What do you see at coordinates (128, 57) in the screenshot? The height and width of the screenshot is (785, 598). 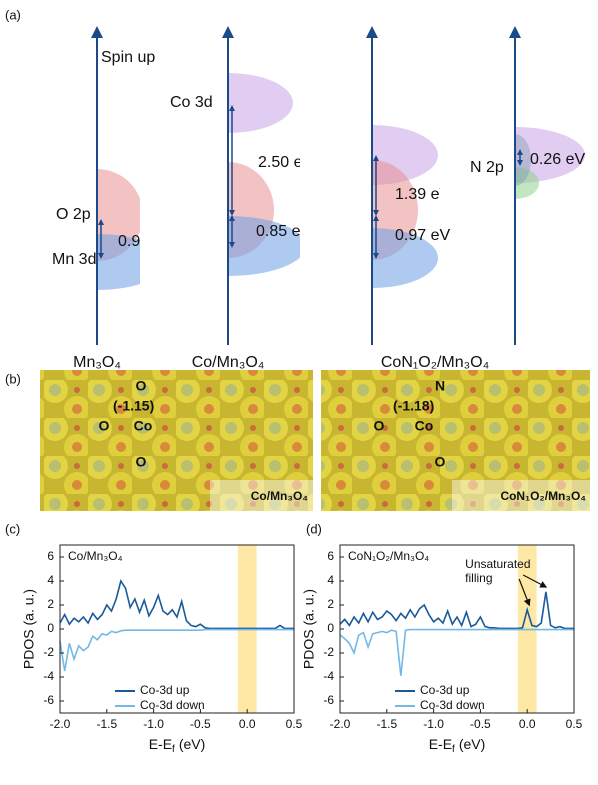 I see `spin-label: Spin up` at bounding box center [128, 57].